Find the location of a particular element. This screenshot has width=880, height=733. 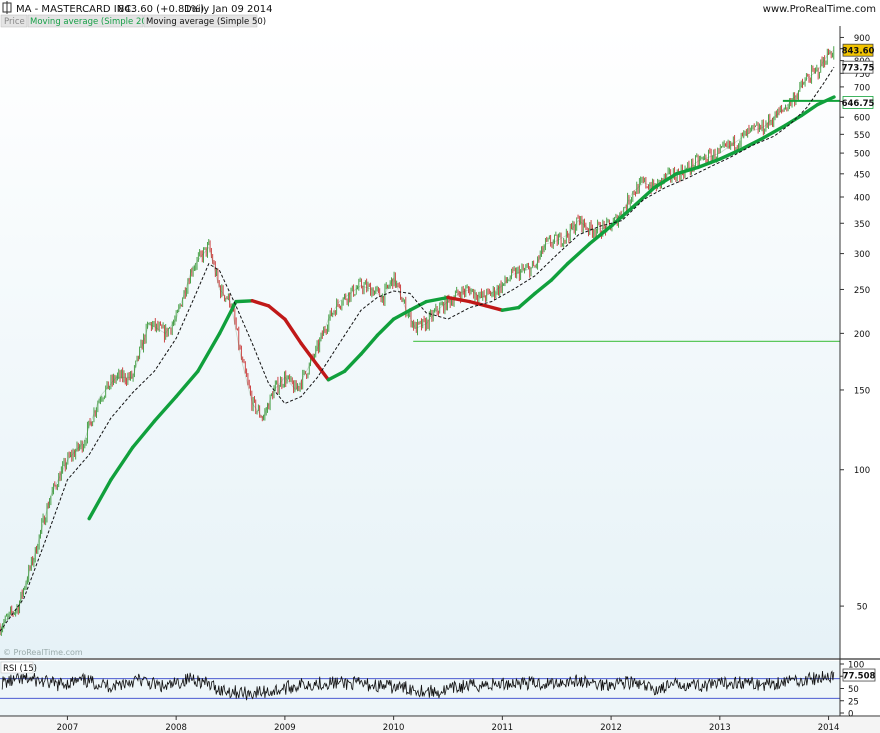

time-tick-label: 2014 is located at coordinates (829, 728).